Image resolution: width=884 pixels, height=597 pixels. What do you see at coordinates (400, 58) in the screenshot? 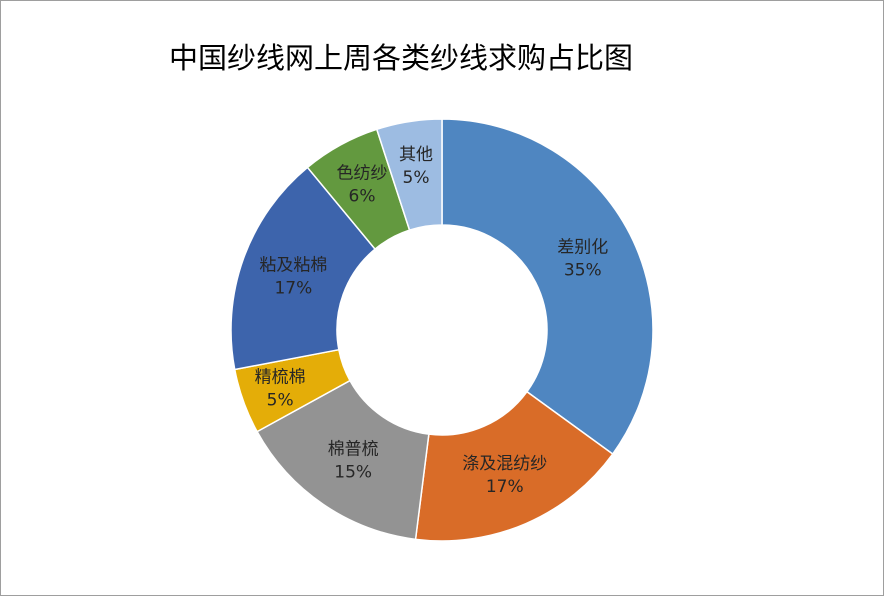
I see `chart-title: 中国纱线网上周各类纱线求购占比图` at bounding box center [400, 58].